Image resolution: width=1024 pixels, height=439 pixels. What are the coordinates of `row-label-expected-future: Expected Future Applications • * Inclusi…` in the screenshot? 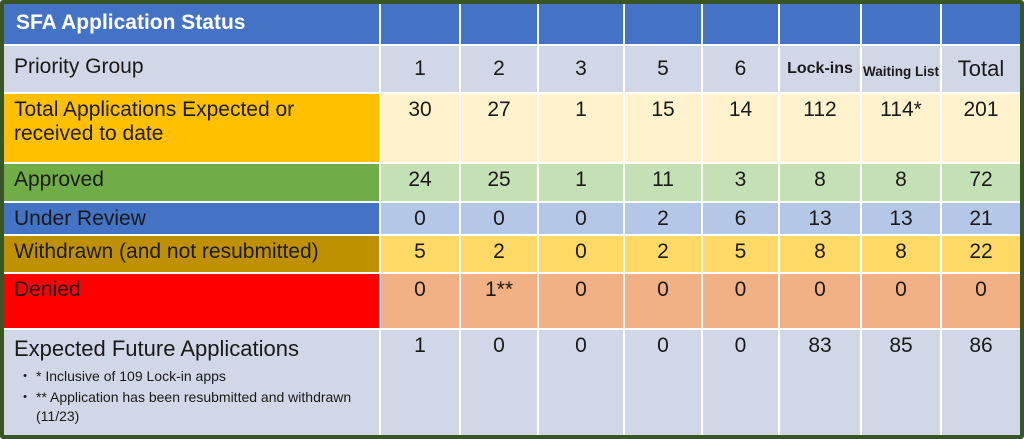 It's located at (191, 382).